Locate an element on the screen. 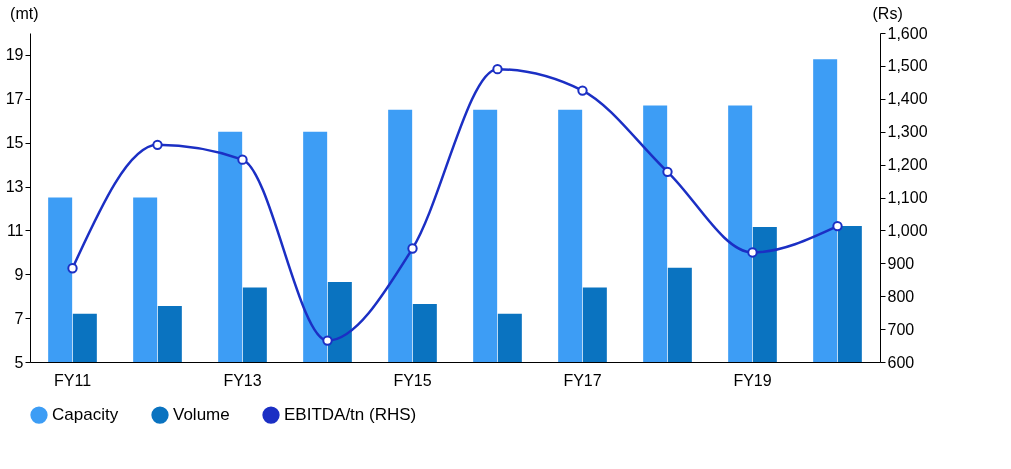  y-tick-label: 17 is located at coordinates (14, 99).